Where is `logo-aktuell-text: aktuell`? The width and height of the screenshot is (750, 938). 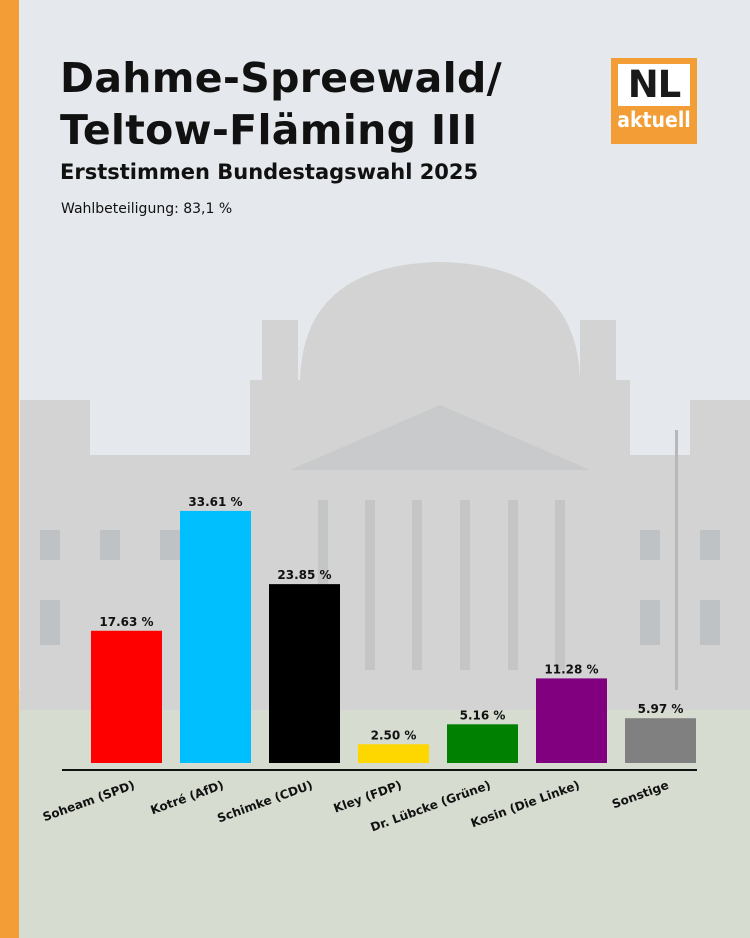
logo-aktuell-text: aktuell is located at coordinates (654, 120).